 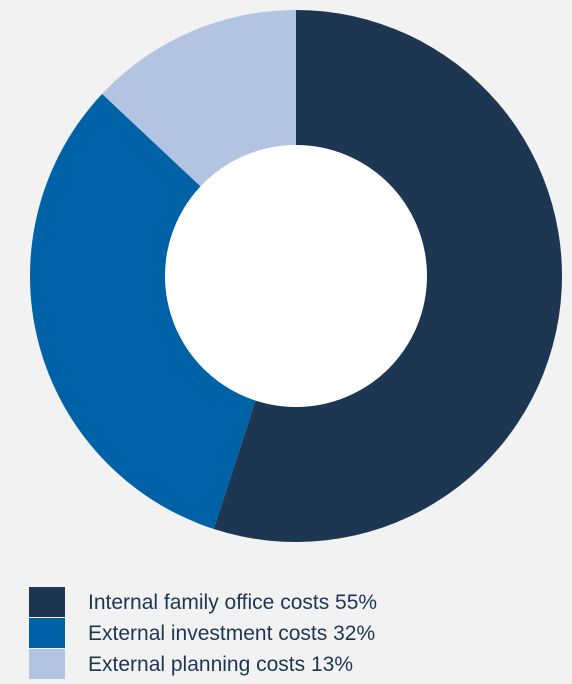 I want to click on legend-item-external-investment: External investment costs 32%, so click(x=289, y=633).